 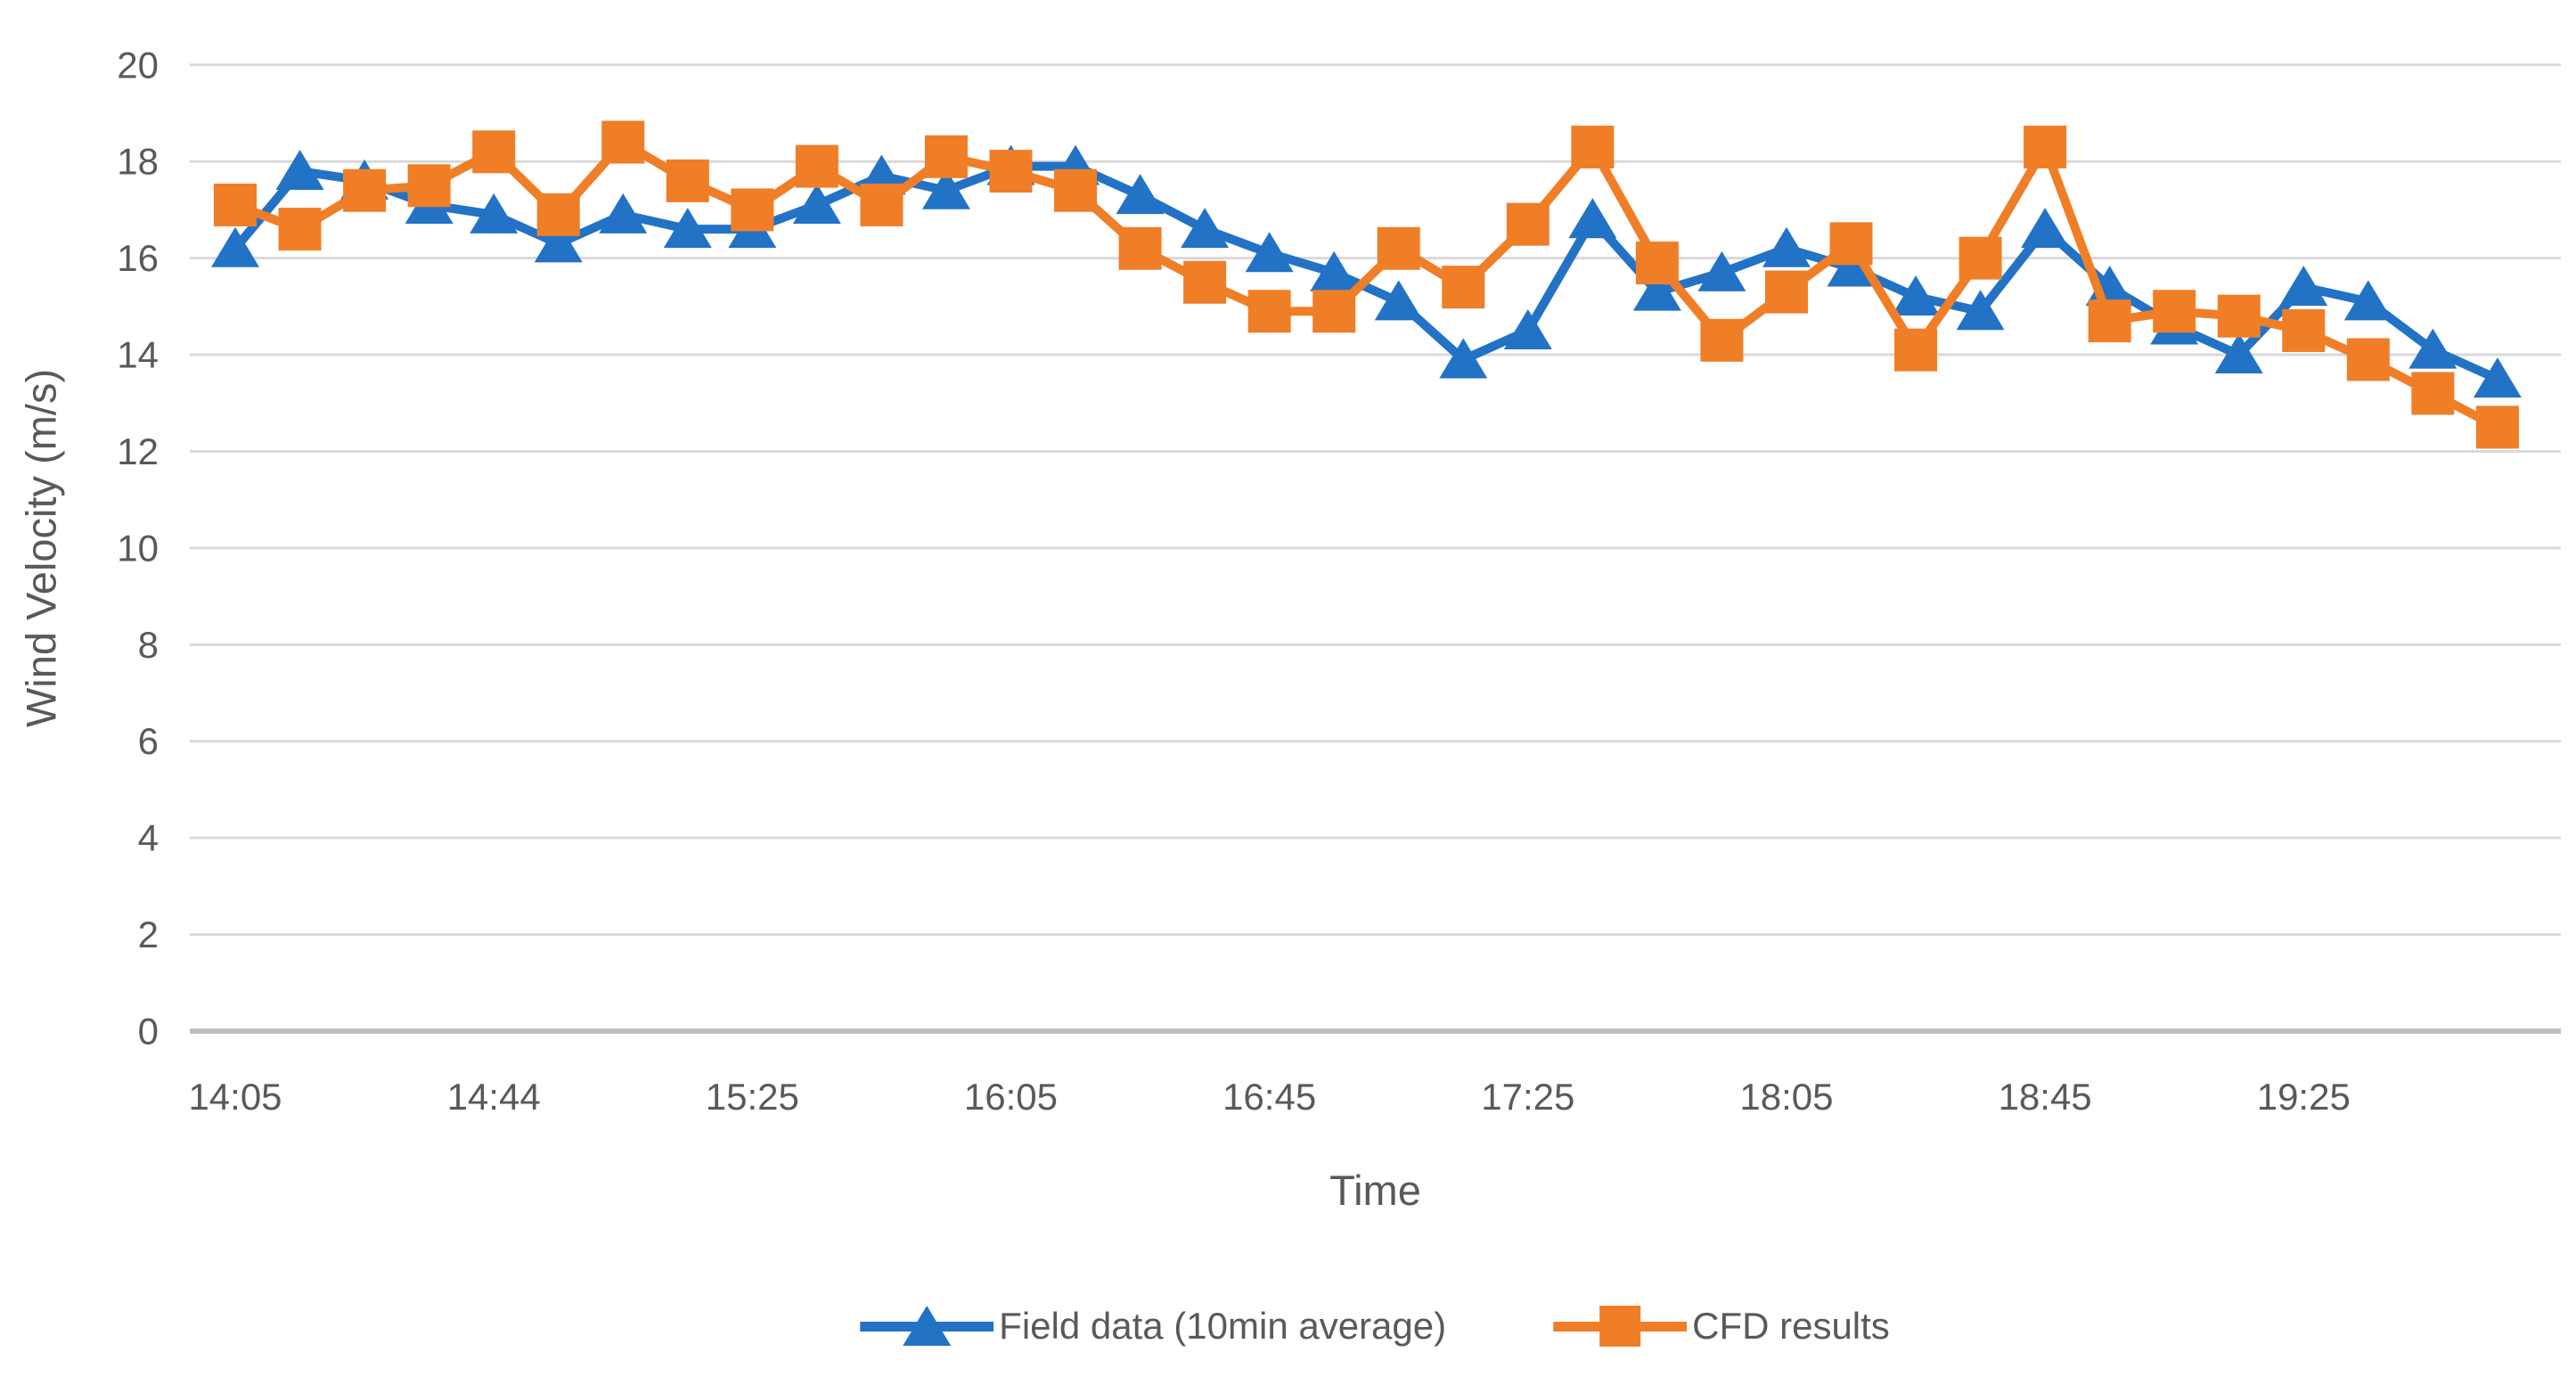 What do you see at coordinates (1527, 1097) in the screenshot?
I see `x-tick-label: 17:25` at bounding box center [1527, 1097].